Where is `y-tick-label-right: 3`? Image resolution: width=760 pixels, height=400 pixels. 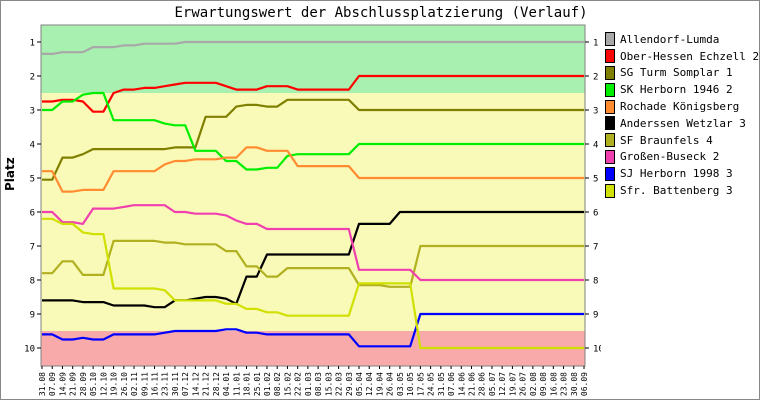 y-tick-label-right: 3 is located at coordinates (595, 112).